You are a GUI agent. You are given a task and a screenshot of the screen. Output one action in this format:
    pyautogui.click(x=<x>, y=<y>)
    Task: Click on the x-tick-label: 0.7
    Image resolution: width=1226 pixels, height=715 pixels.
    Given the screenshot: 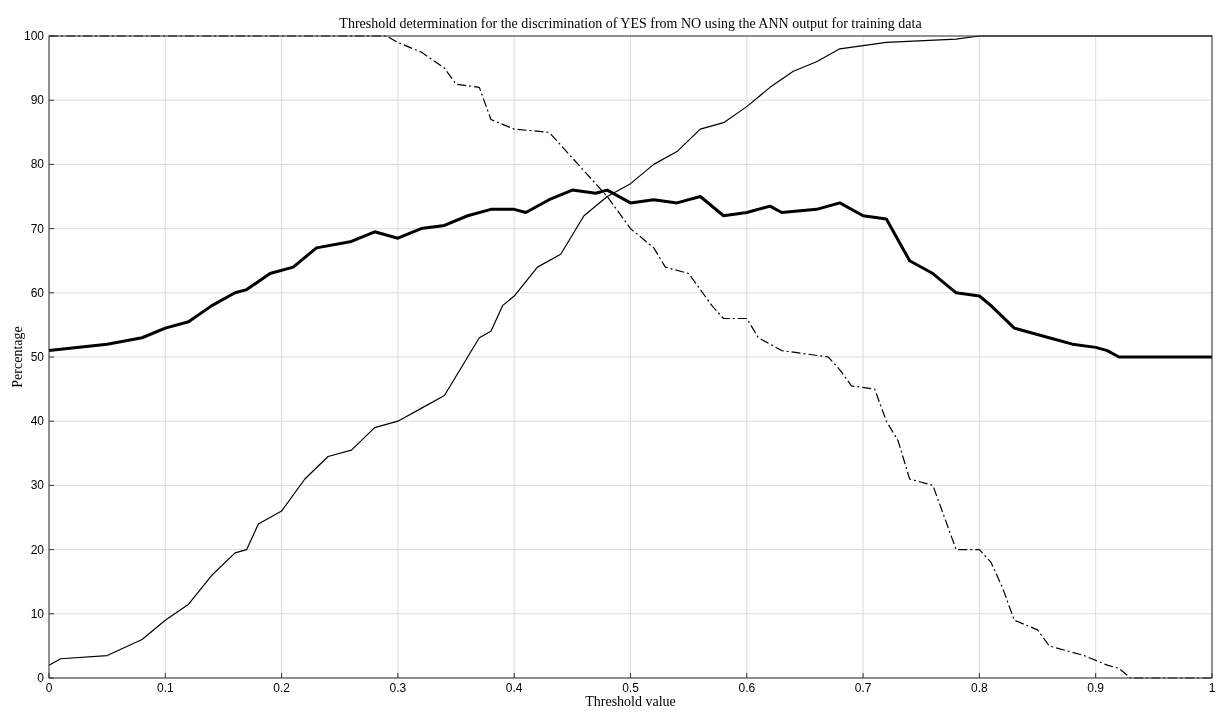 What is the action you would take?
    pyautogui.click(x=863, y=688)
    